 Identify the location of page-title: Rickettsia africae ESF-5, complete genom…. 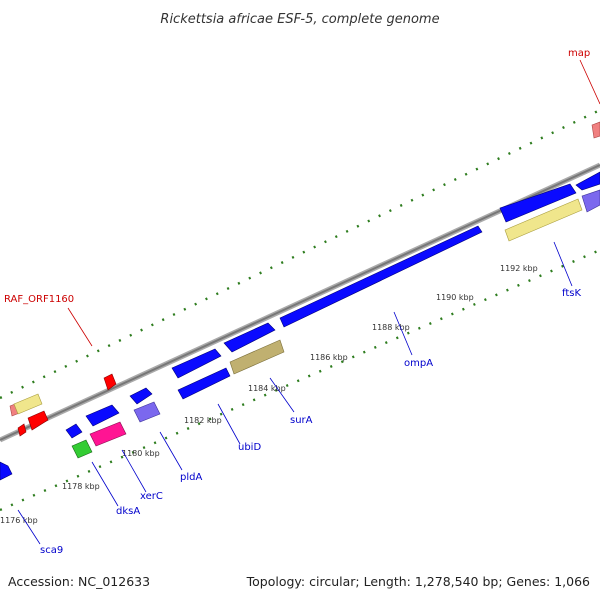
(299, 19).